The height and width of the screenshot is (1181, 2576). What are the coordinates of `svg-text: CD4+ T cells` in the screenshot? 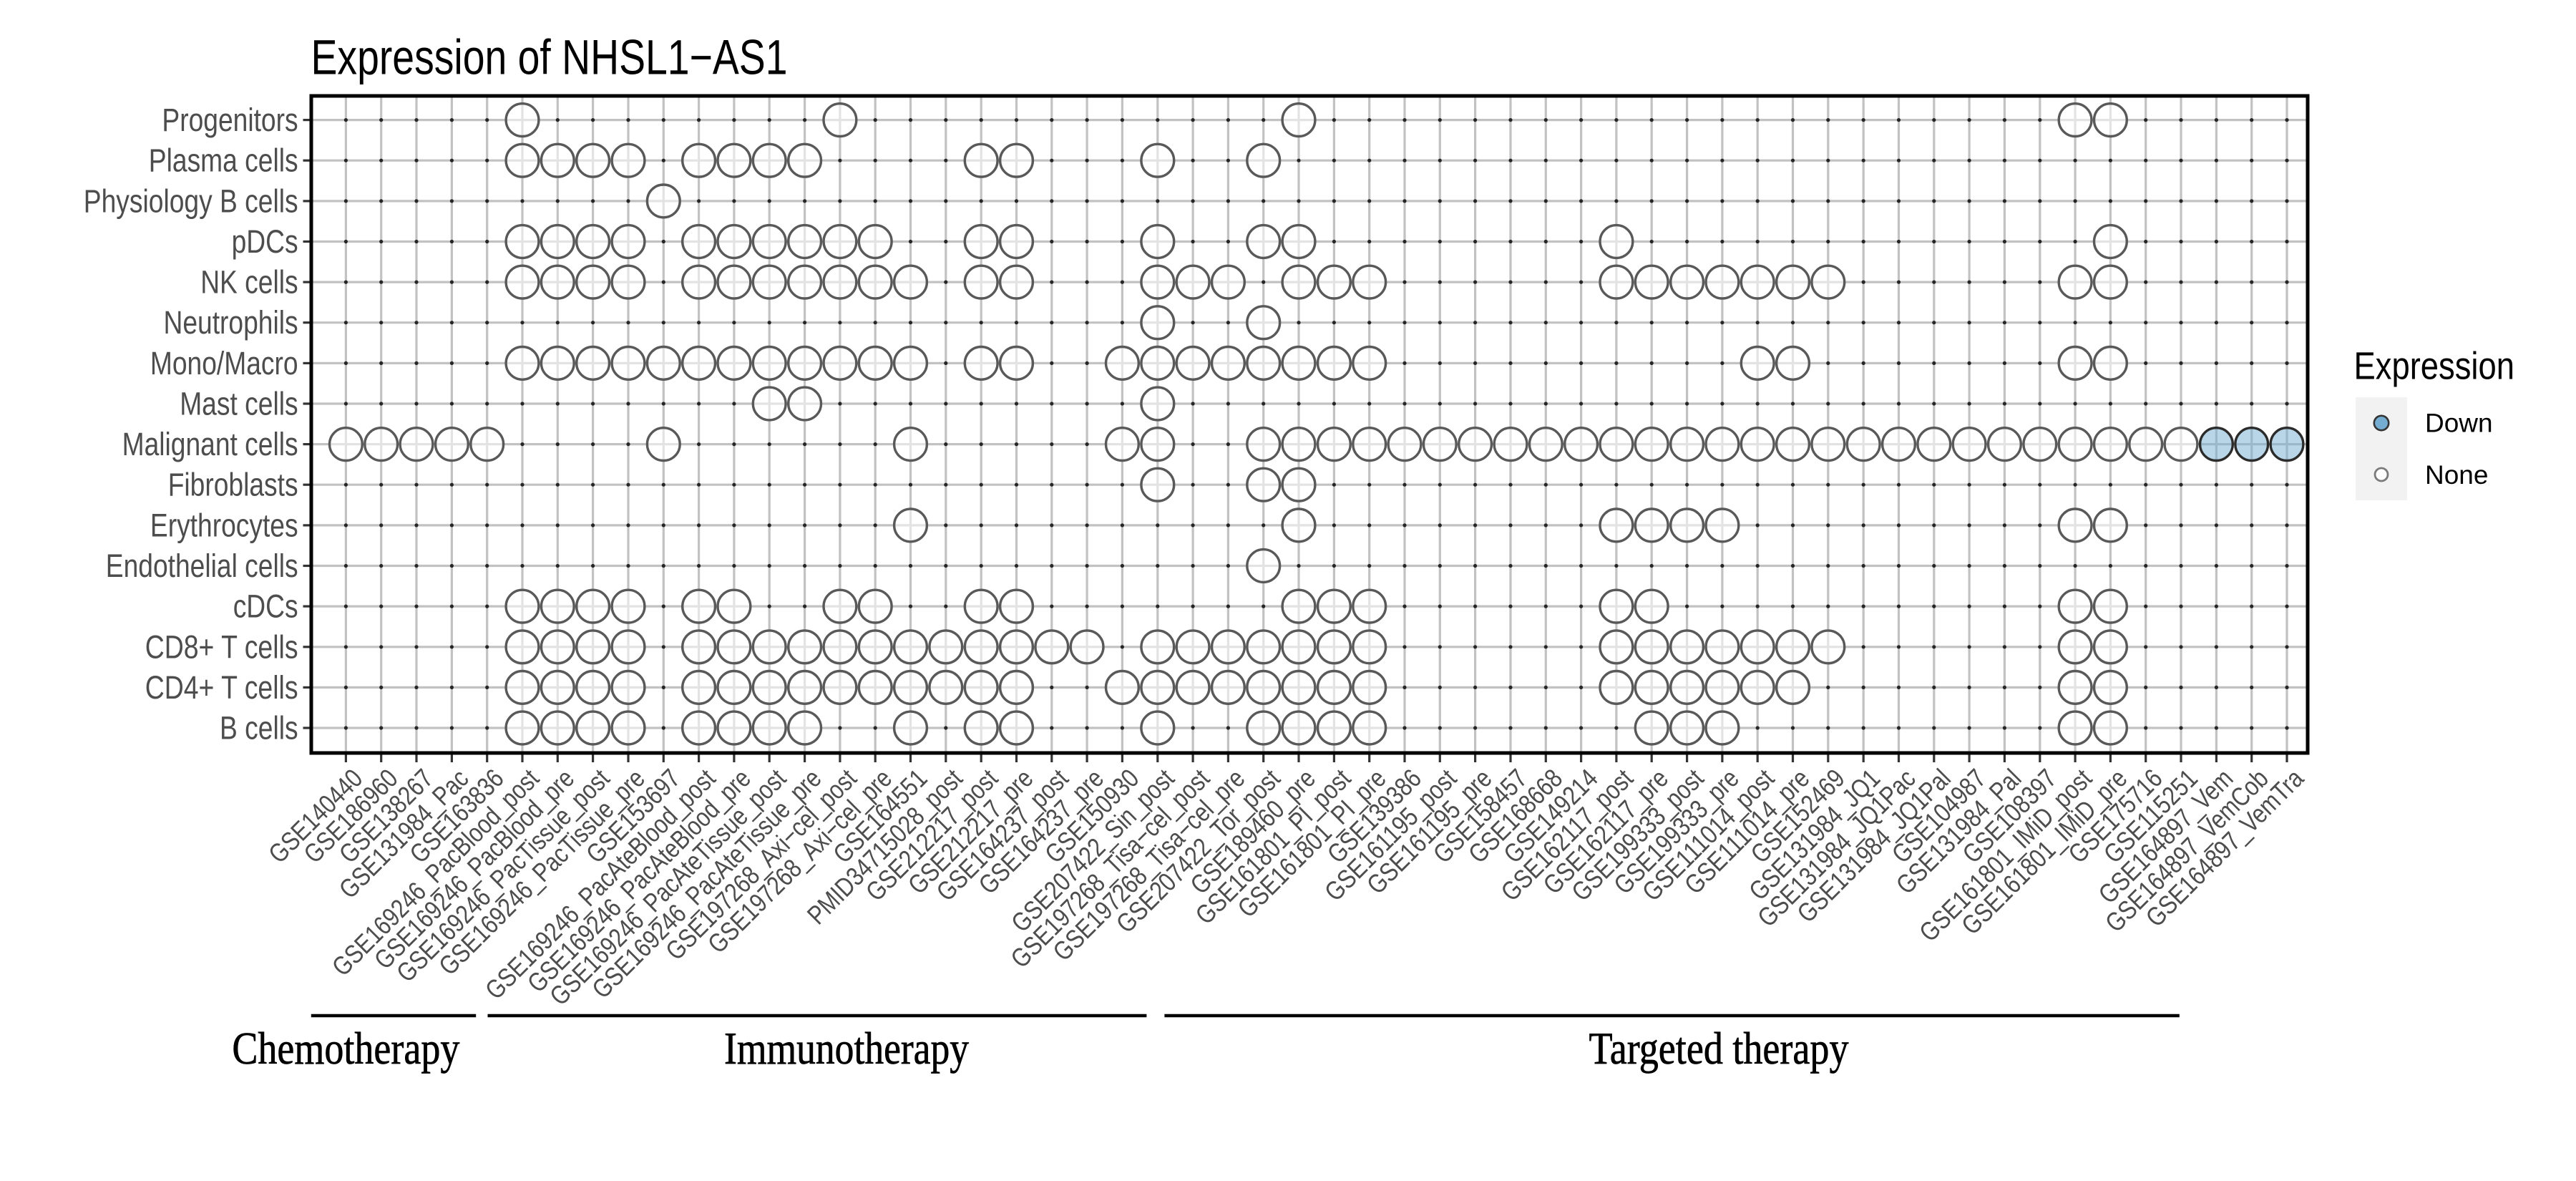 It's located at (221, 687).